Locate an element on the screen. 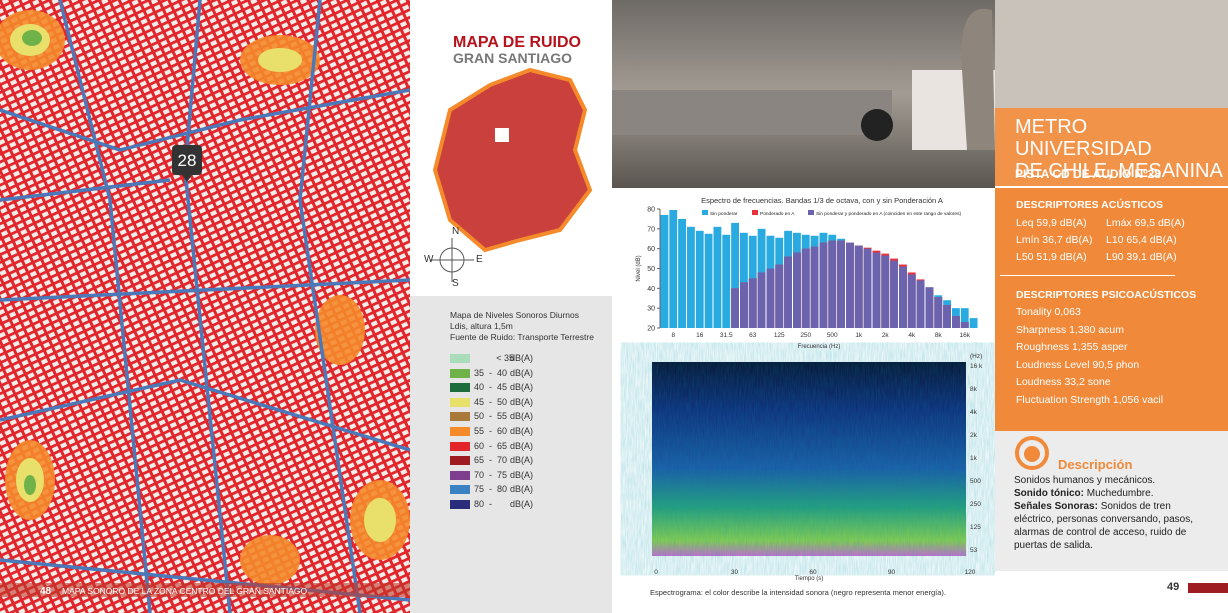 This screenshot has height=613, width=1228. map-panel: MAPA DE RUIDO GRAN SANTIAGO N E S W is located at coordinates (511, 148).